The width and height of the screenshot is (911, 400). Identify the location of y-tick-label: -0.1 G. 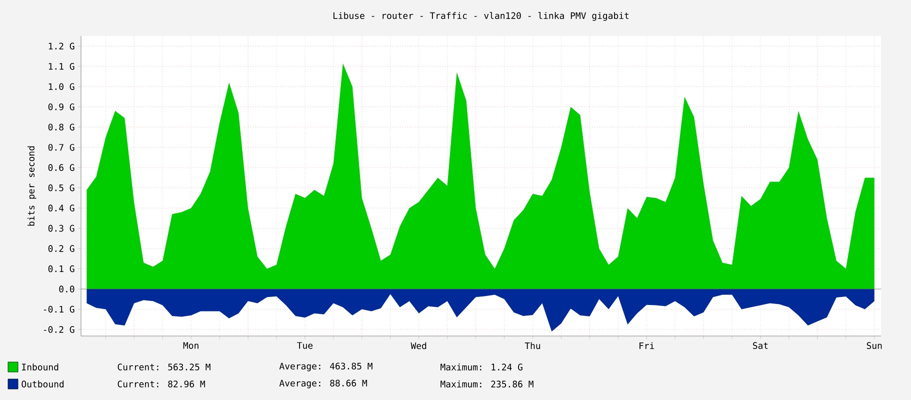
(59, 309).